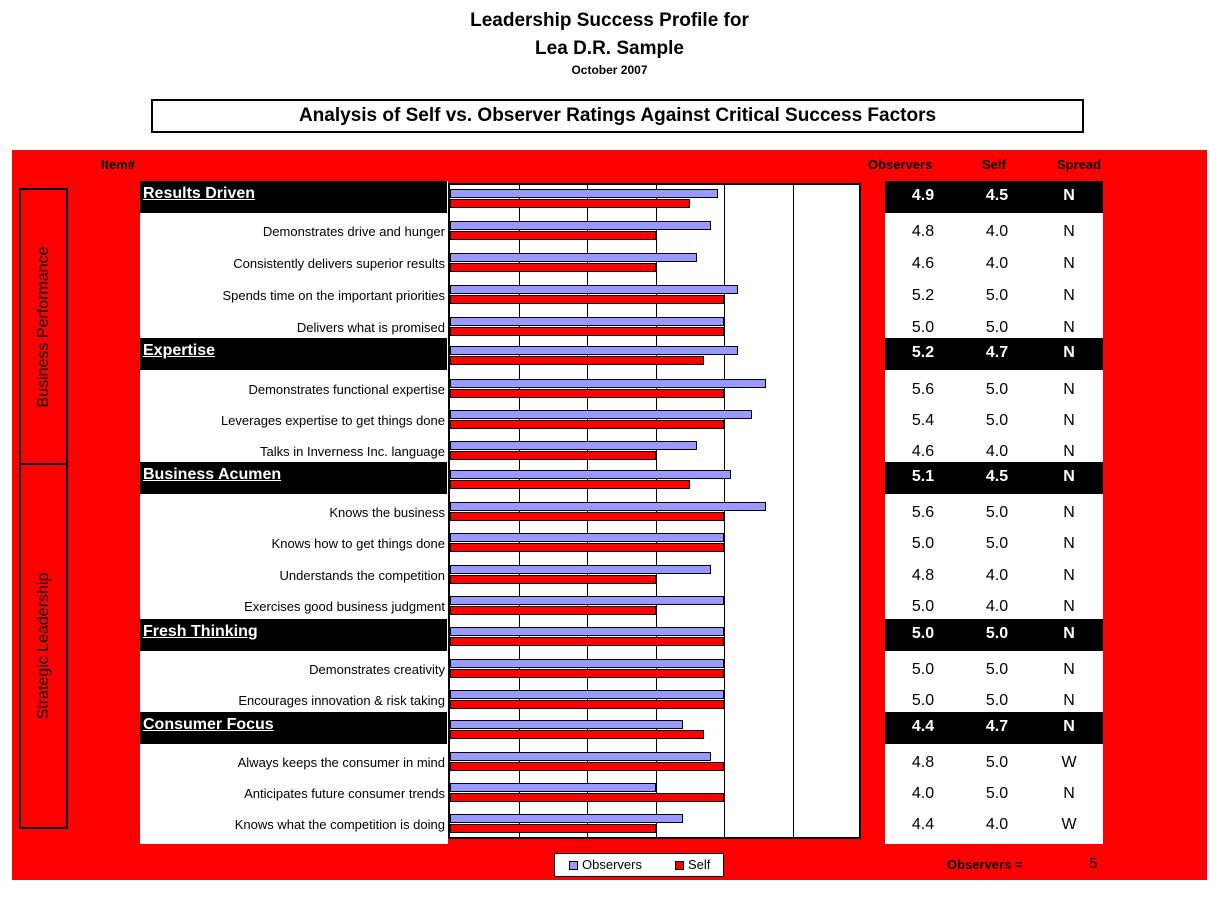 The image size is (1219, 900). Describe the element at coordinates (332, 420) in the screenshot. I see `item-label: Leverages expertise to get things done` at that location.